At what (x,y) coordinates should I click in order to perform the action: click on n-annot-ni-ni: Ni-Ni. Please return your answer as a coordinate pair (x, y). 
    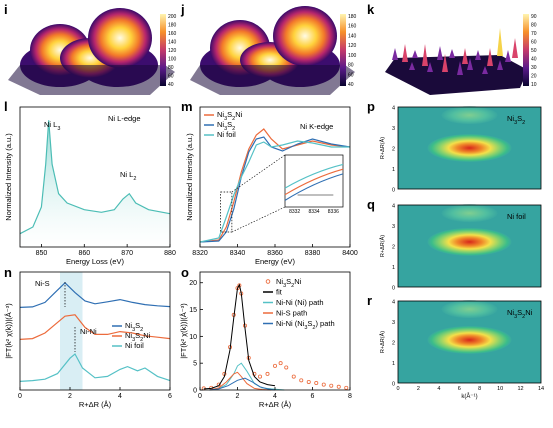
    Looking at the image, I should click on (88, 331).